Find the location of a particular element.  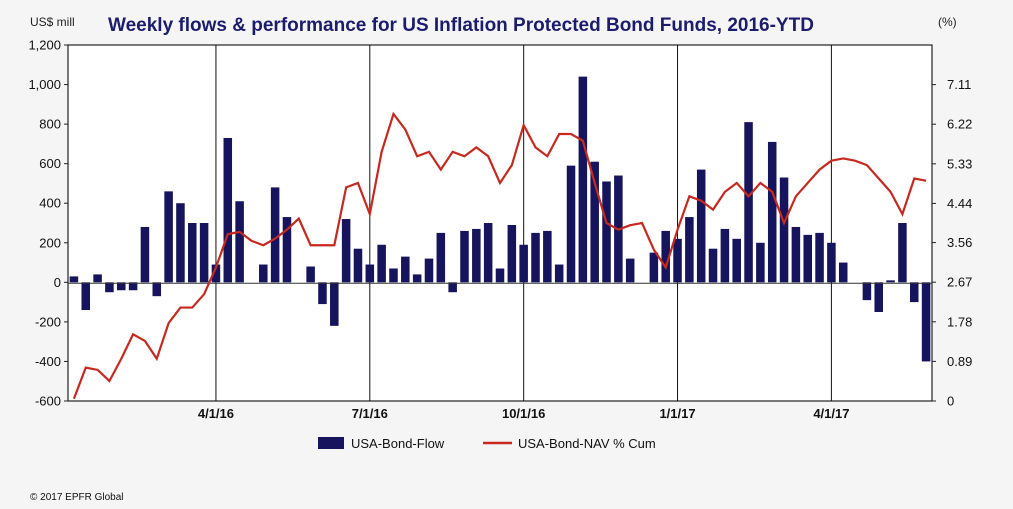

left-tick-label: 1,200 is located at coordinates (44, 45).